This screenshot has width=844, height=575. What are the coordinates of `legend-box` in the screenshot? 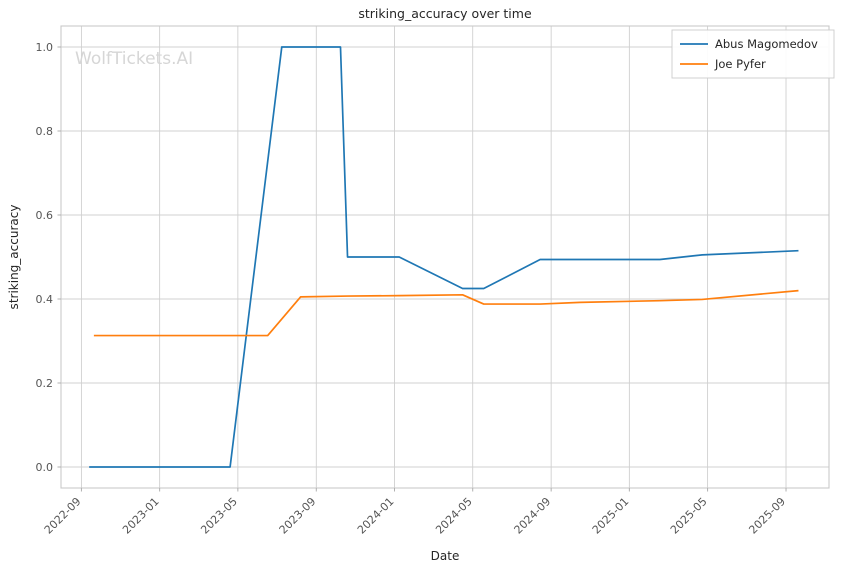 It's located at (753, 54).